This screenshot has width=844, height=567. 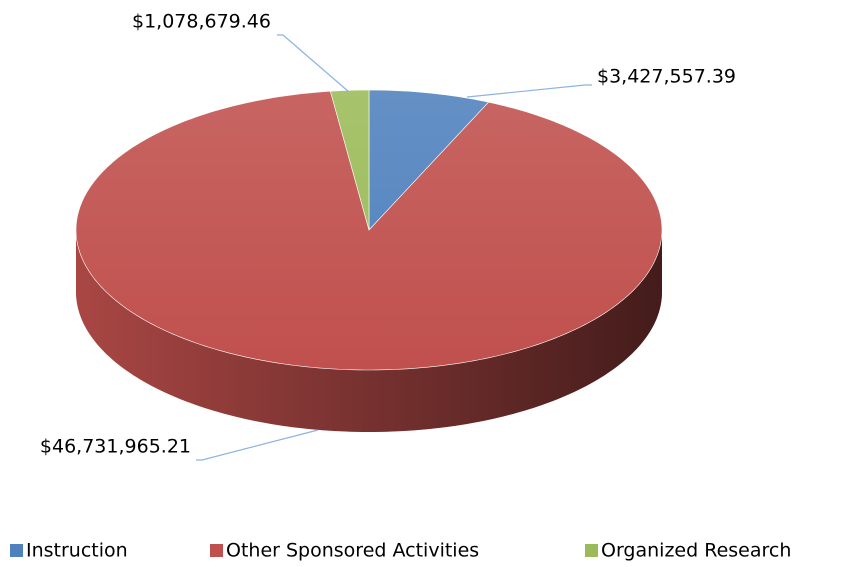 I want to click on data-label: $1,078,679.46, so click(x=201, y=22).